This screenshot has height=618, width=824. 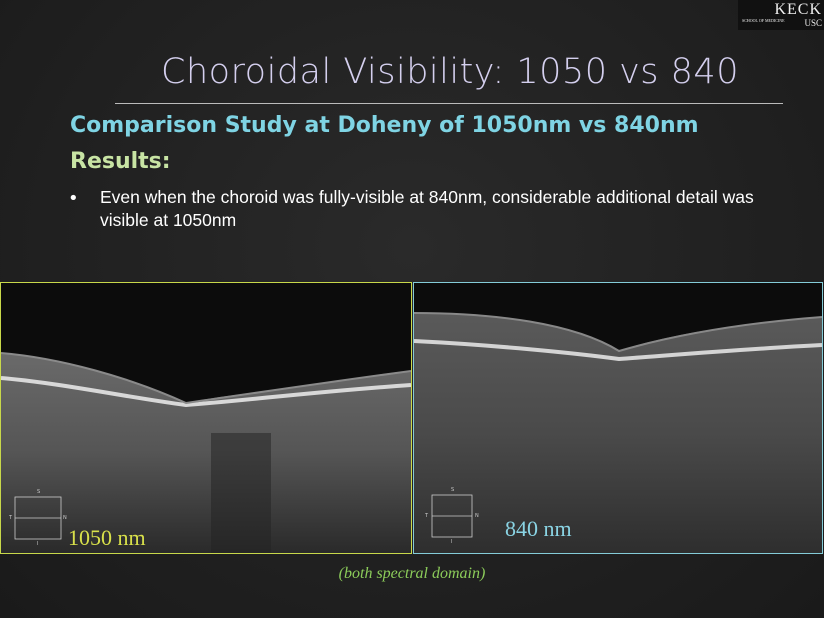 What do you see at coordinates (120, 161) in the screenshot?
I see `heading: Results:` at bounding box center [120, 161].